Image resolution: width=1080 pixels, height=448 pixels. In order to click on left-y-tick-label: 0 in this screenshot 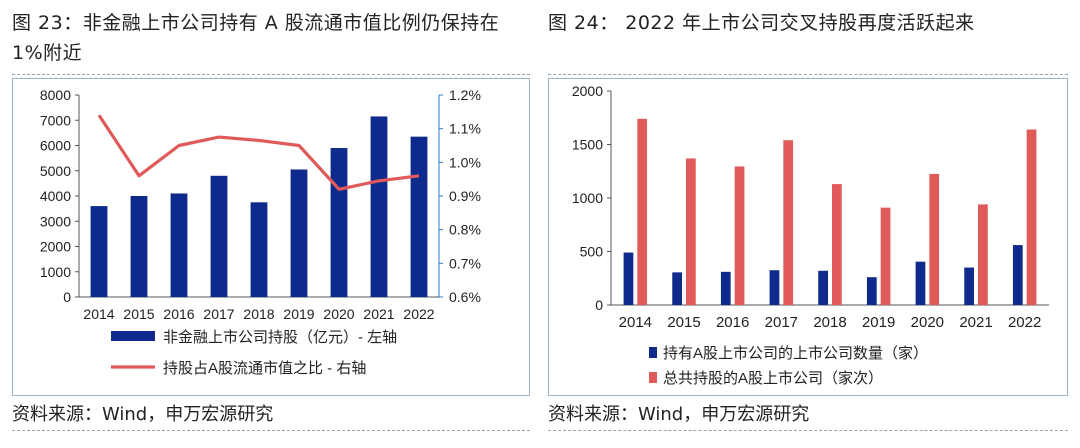, I will do `click(67, 297)`.